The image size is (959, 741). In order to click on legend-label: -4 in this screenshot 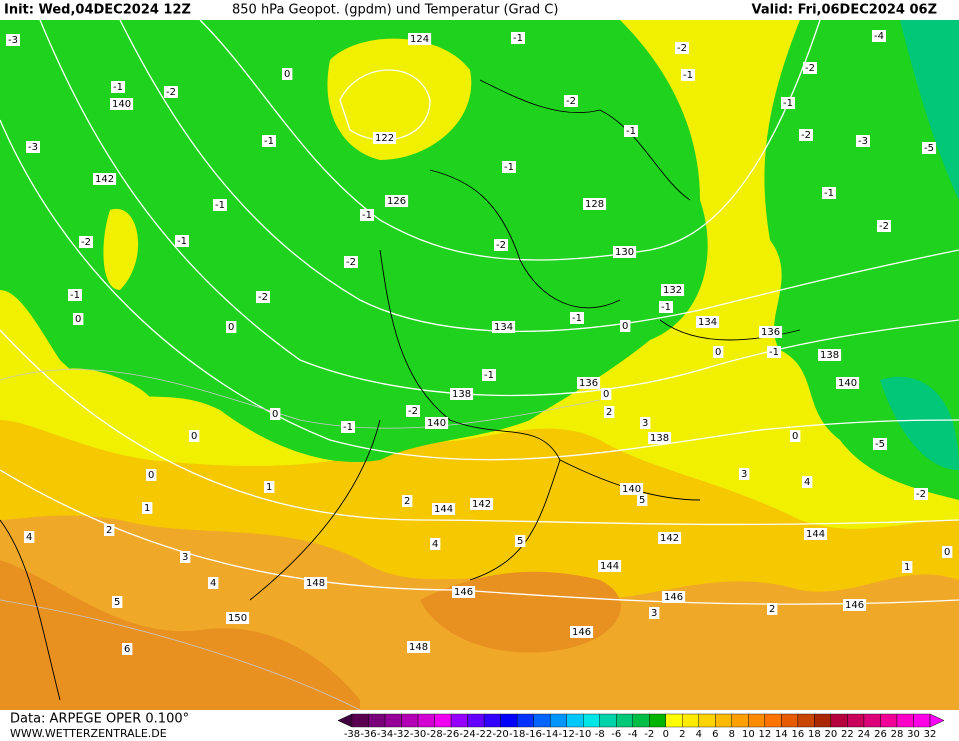, I will do `click(633, 734)`.